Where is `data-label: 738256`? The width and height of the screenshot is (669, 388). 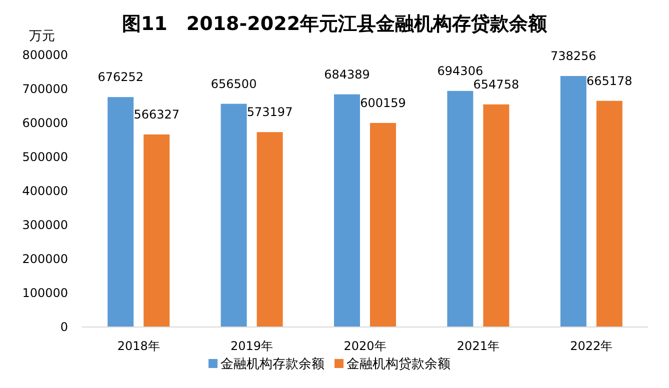
data-label: 738256 is located at coordinates (573, 55).